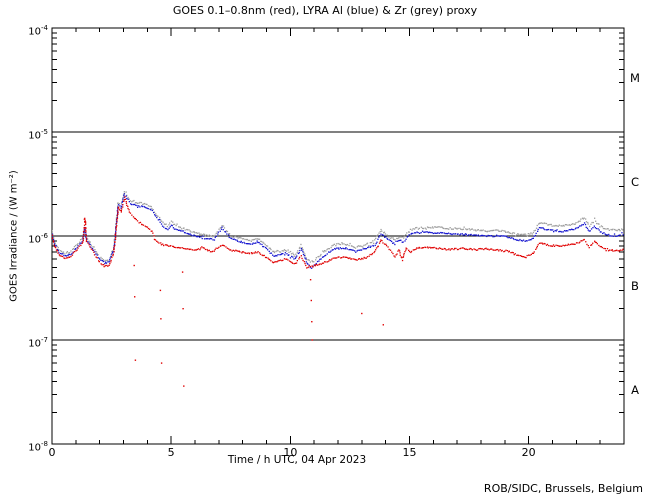 Image resolution: width=650 pixels, height=500 pixels. What do you see at coordinates (409, 452) in the screenshot?
I see `x-tick-label-15: 15` at bounding box center [409, 452].